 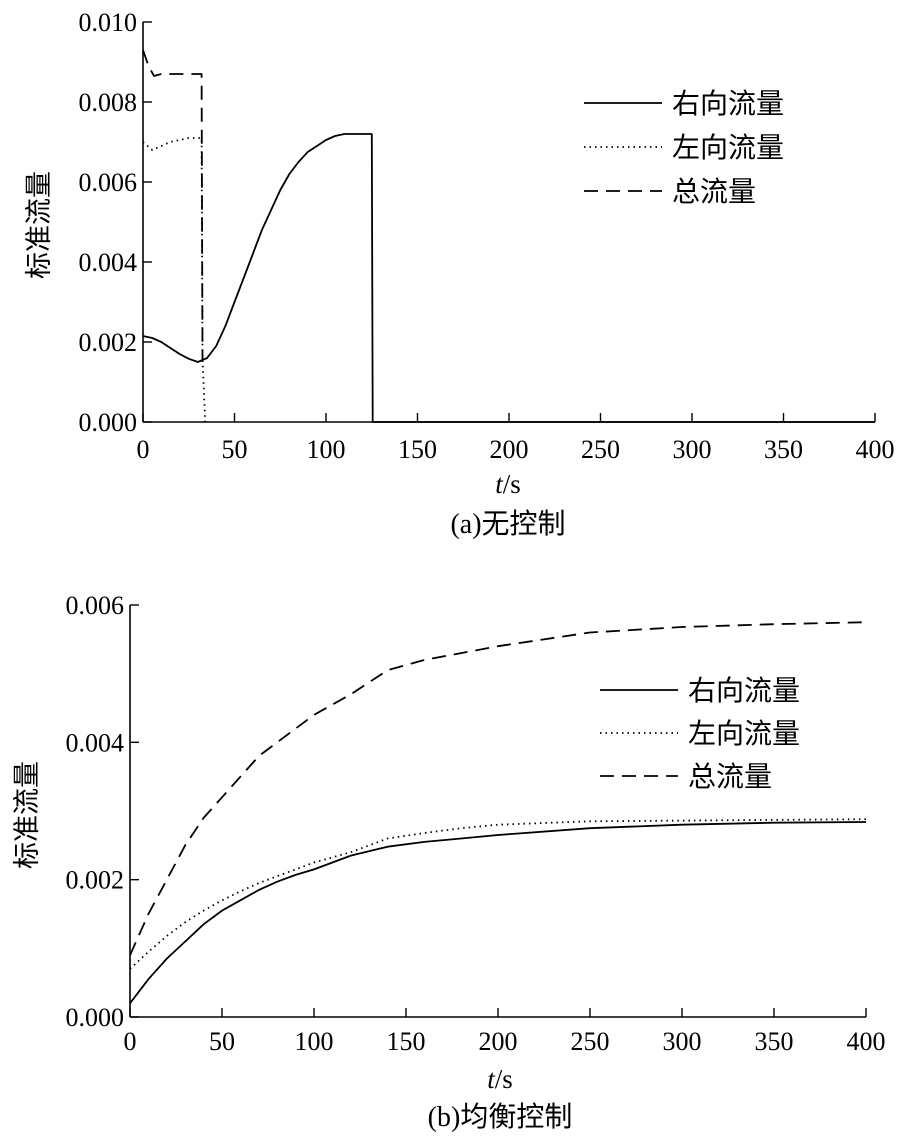 What do you see at coordinates (95, 1017) in the screenshot?
I see `panel-b-y-tick-label: 0.000` at bounding box center [95, 1017].